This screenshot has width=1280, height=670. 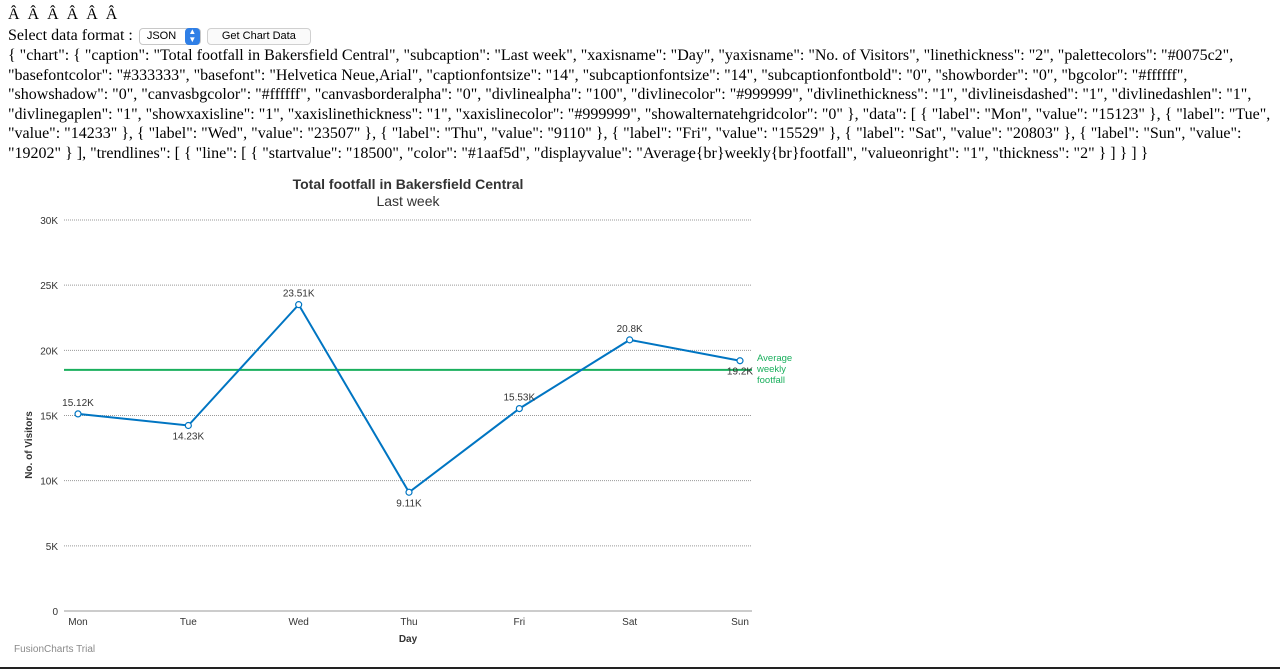 I want to click on chevron-updown-icon: ▲ ▼, so click(x=192, y=36).